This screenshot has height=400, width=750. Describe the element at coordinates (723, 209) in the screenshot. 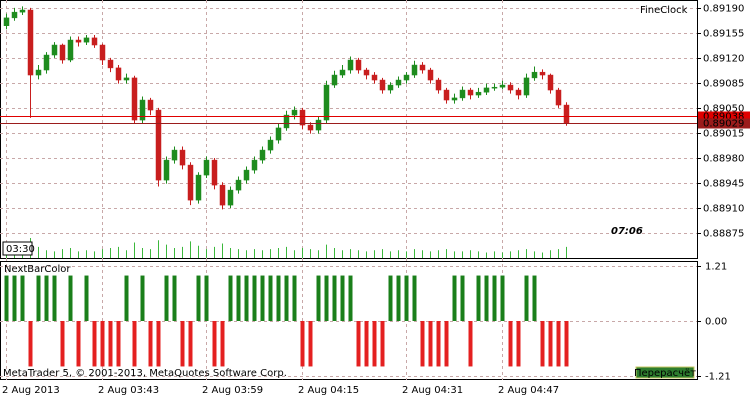

I see `y-tick-label: 0.88910` at that location.